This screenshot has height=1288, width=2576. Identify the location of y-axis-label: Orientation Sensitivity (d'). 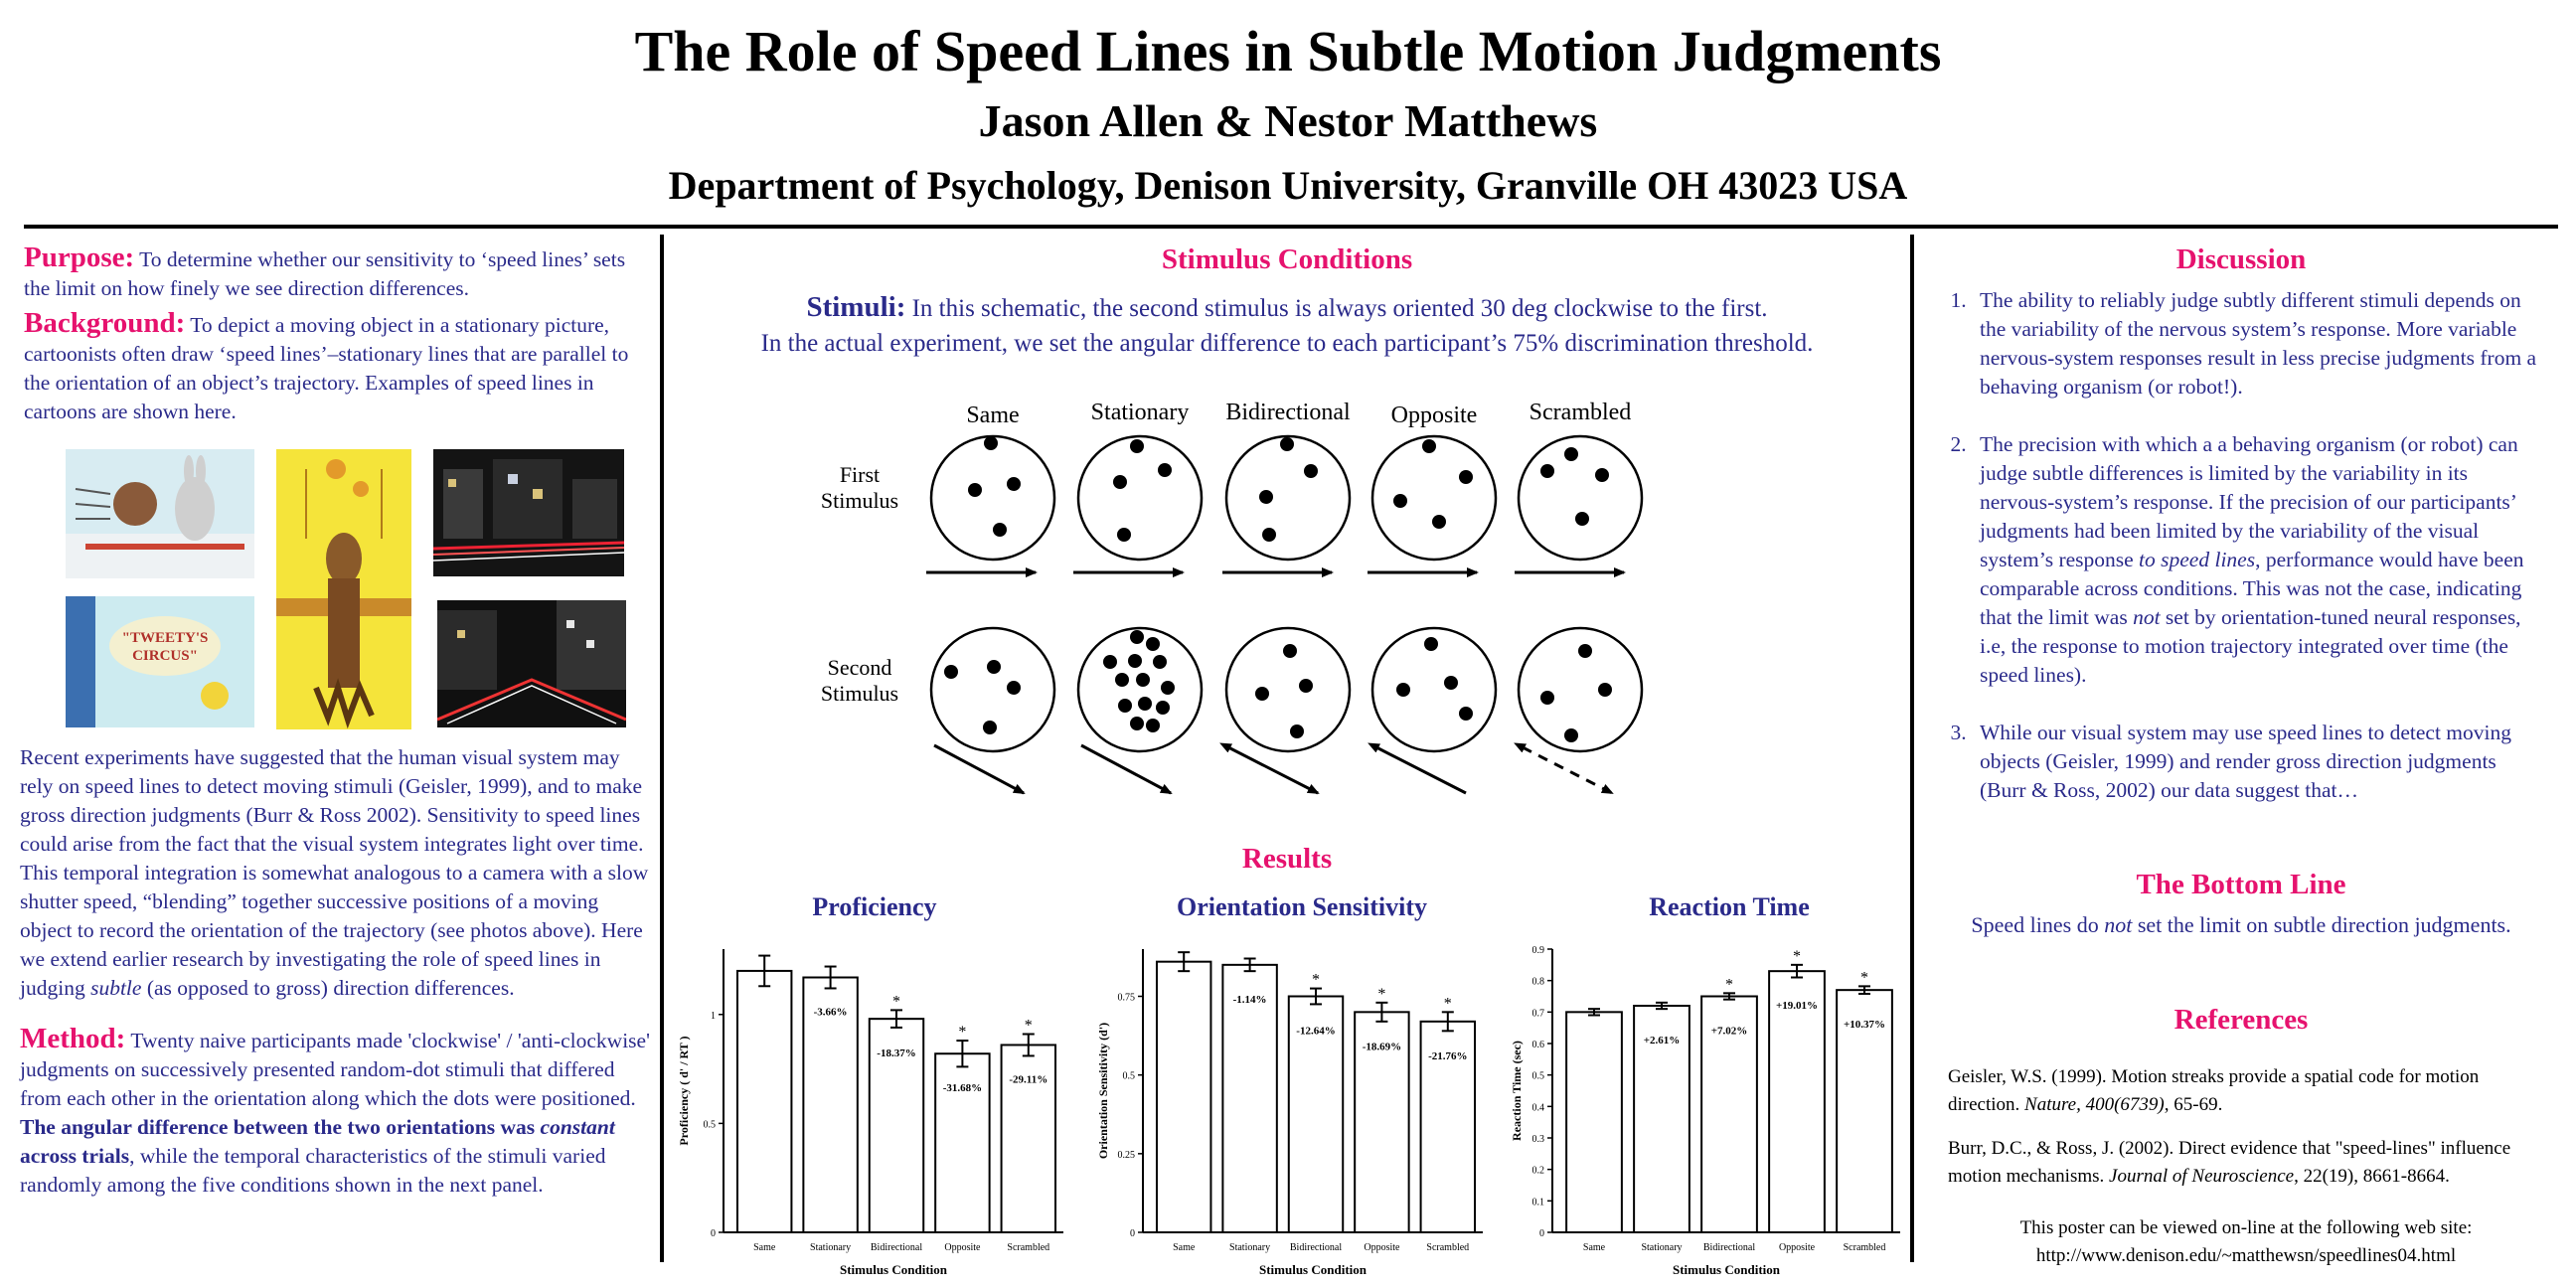
(1103, 1091).